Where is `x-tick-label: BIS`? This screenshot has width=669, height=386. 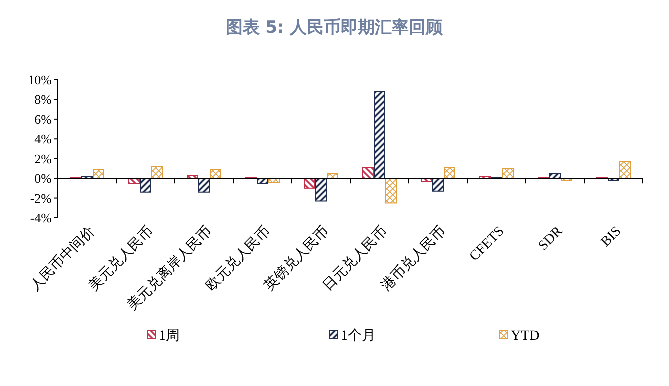 x-tick-label: BIS is located at coordinates (611, 237).